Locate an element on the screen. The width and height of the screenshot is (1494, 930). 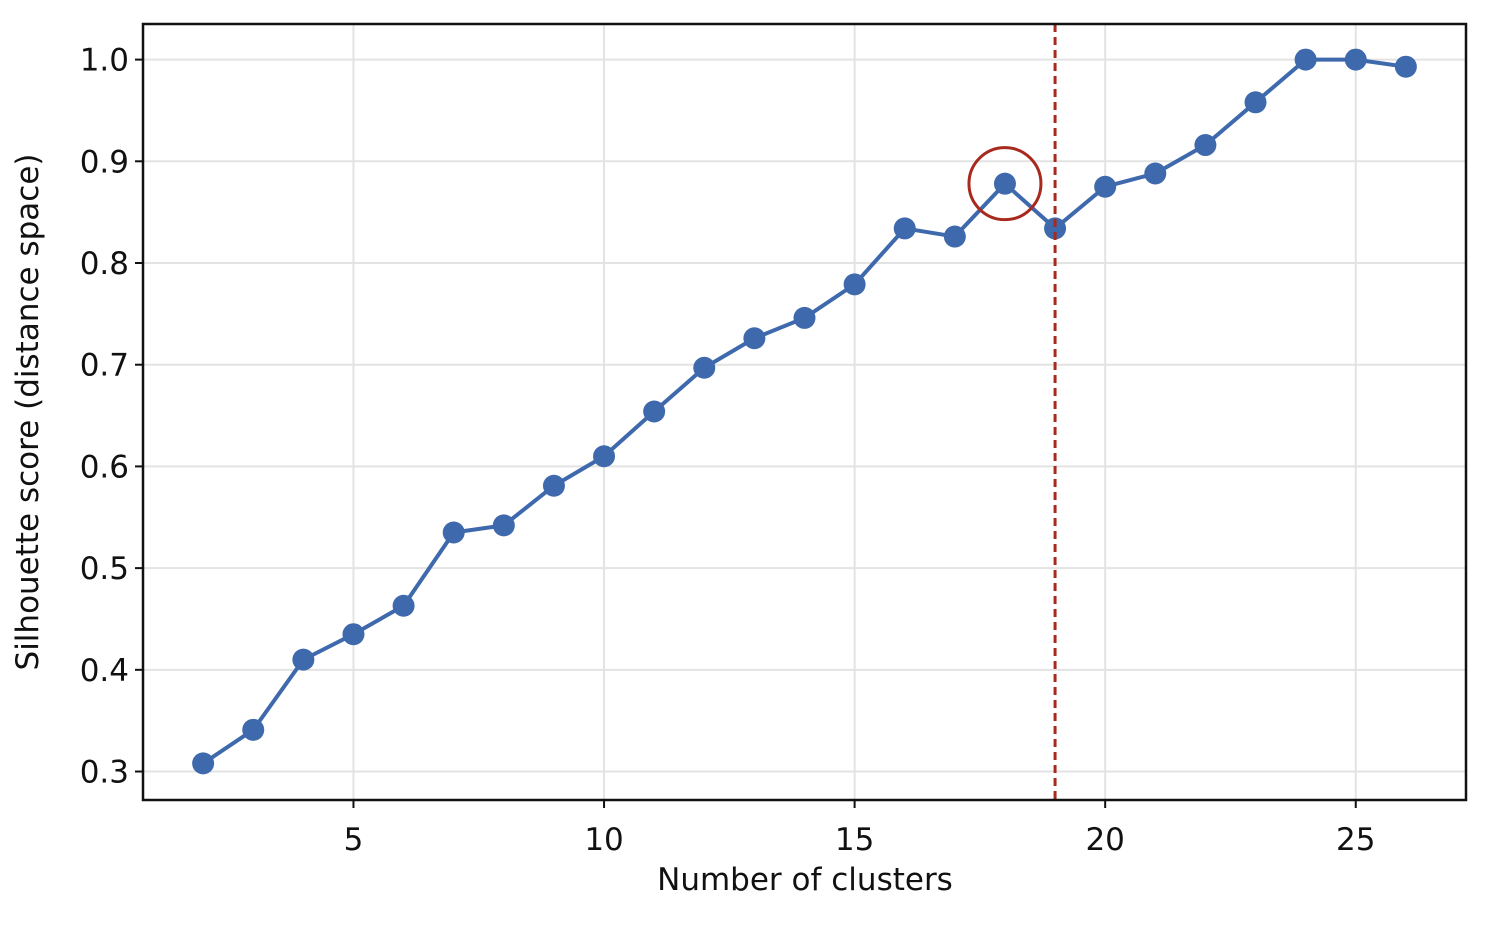
x-axis-label: Number of clusters is located at coordinates (805, 880).